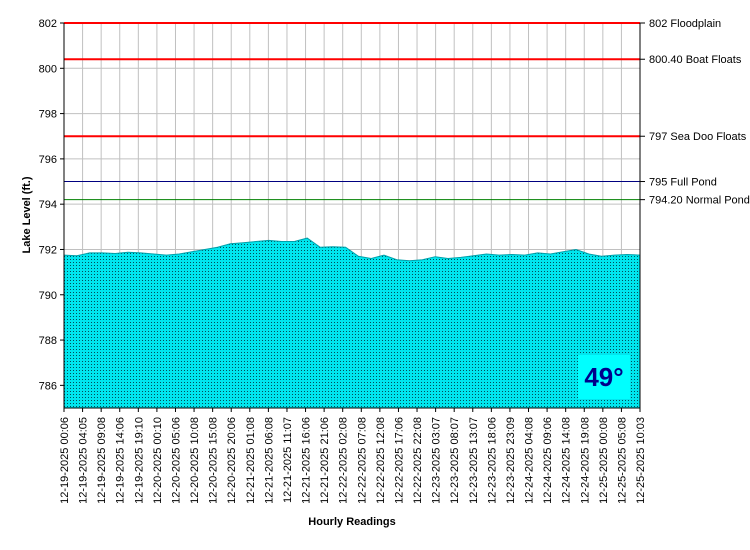 The width and height of the screenshot is (750, 550). I want to click on y-axis-title: Lake Level (ft.), so click(27, 214).